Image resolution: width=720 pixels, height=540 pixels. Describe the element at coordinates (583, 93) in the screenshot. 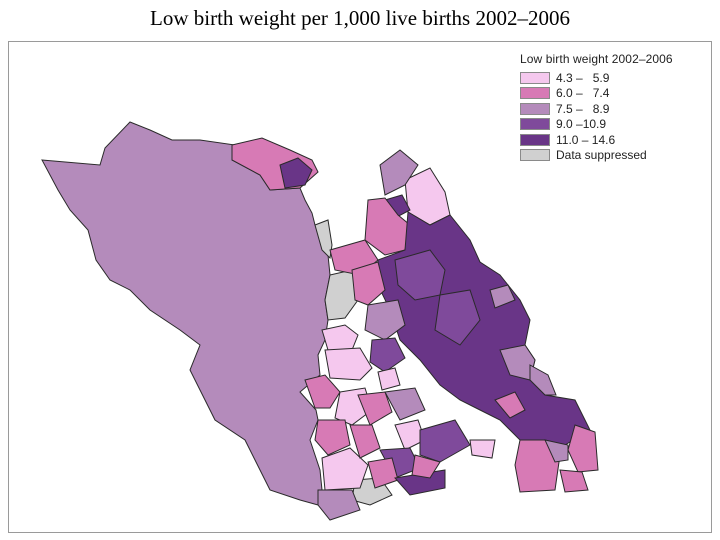

I see `legend-label: 6.0 – 7.4` at that location.